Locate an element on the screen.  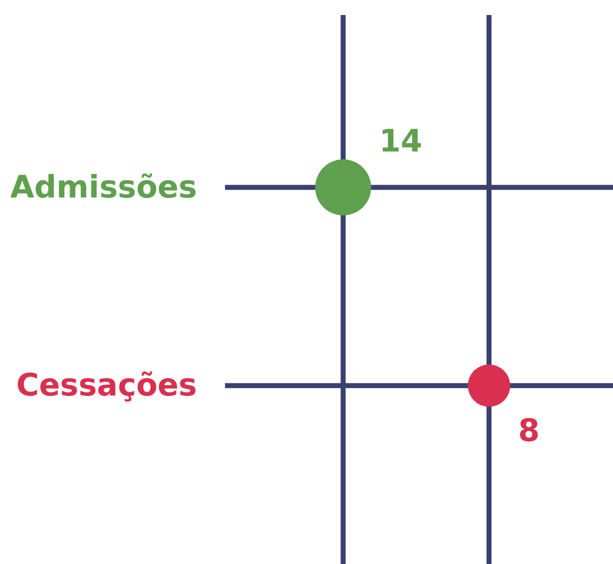
category-label: Cessações is located at coordinates (106, 386).